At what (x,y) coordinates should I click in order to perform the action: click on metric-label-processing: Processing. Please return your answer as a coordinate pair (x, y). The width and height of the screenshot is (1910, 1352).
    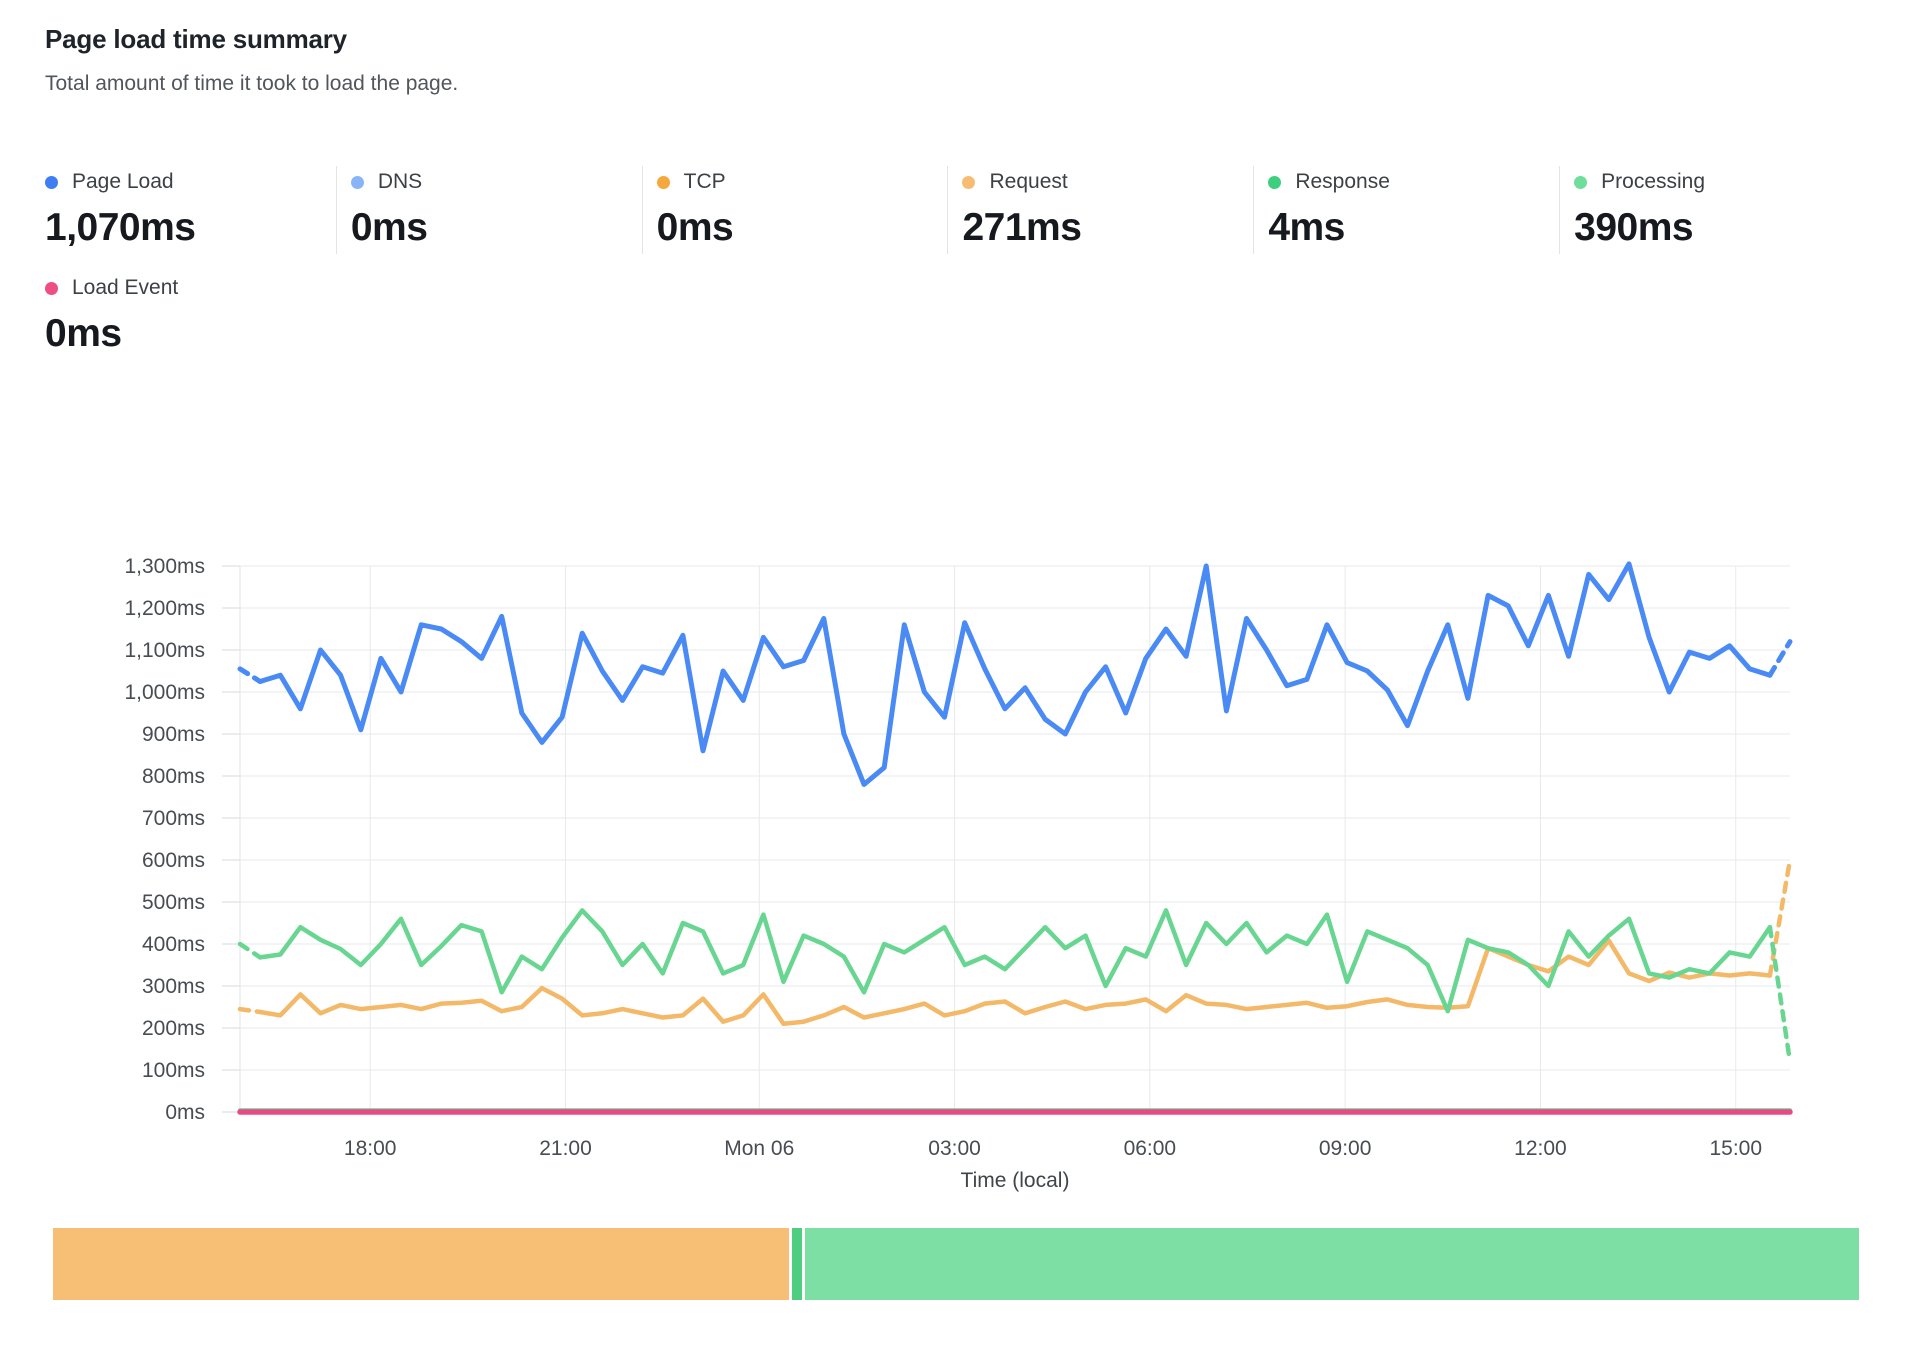
    Looking at the image, I should click on (1653, 181).